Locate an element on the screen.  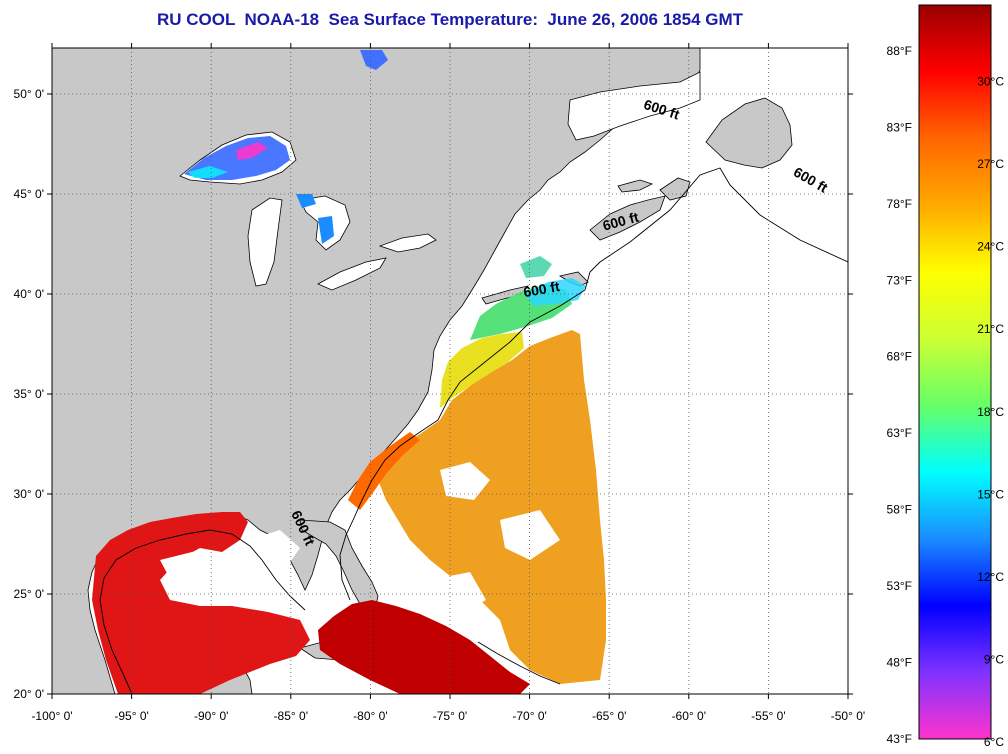
colorbar-c-label: 27°C is located at coordinates (990, 164).